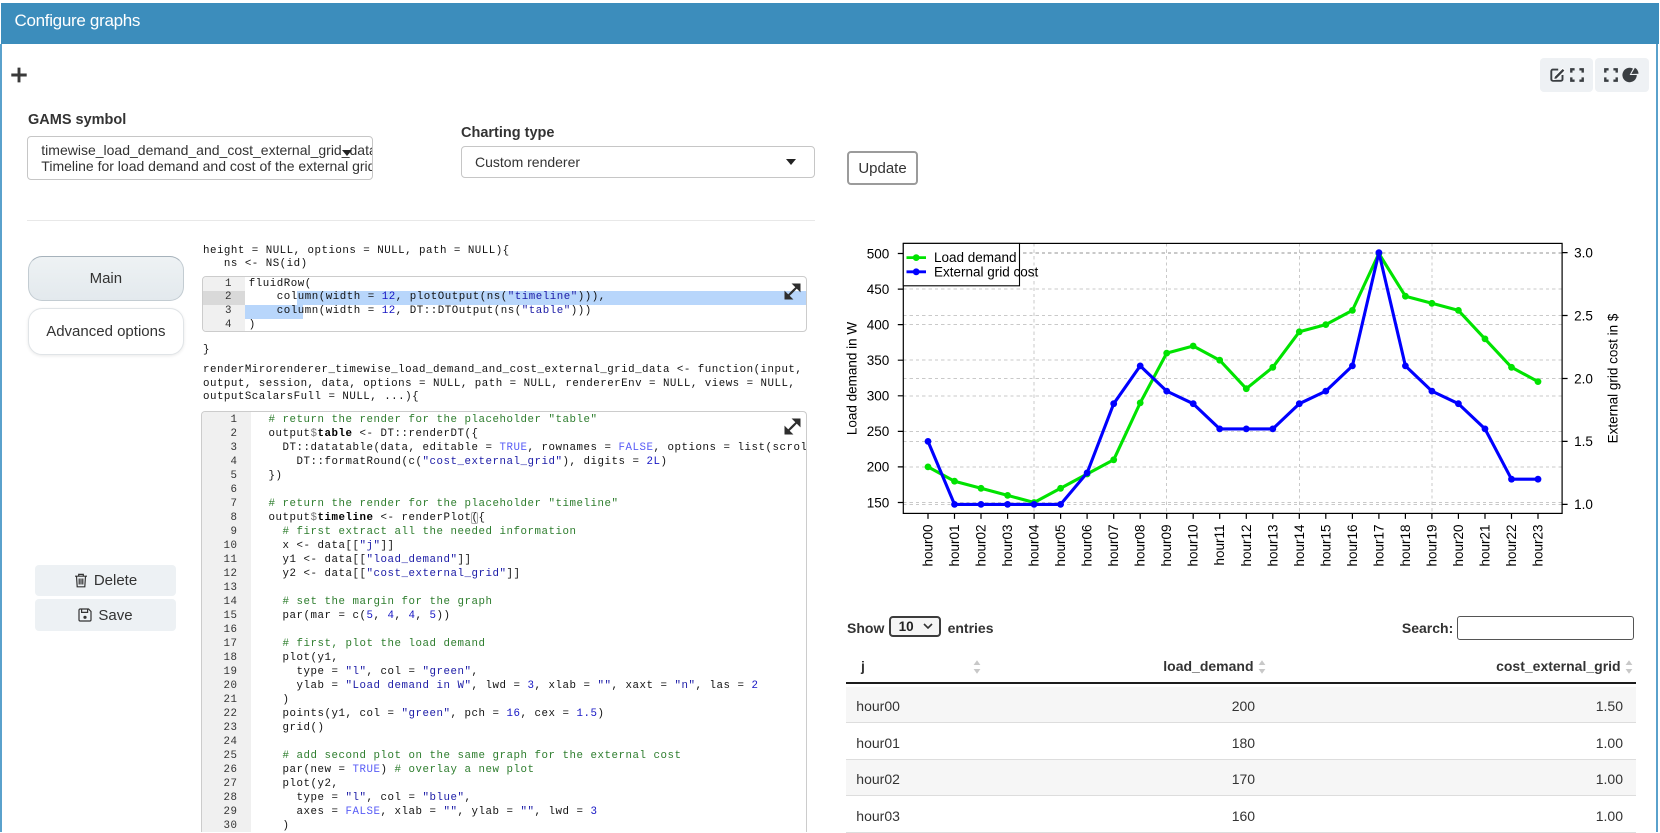 The width and height of the screenshot is (1660, 833). I want to click on svg-text: hour20, so click(1458, 546).